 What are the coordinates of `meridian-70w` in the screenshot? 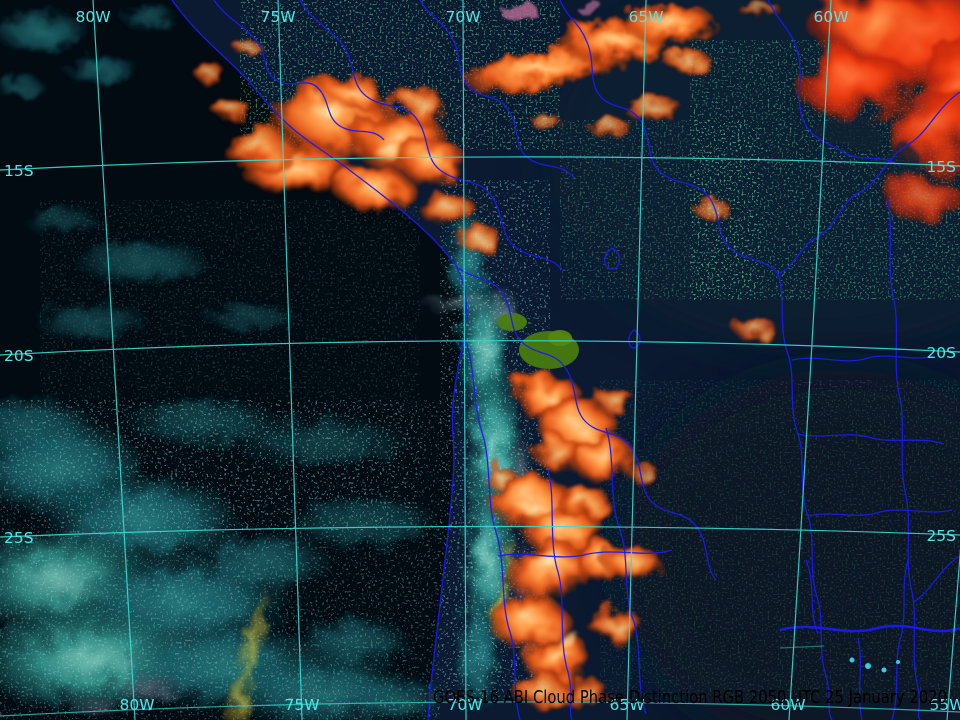 It's located at (464, 360).